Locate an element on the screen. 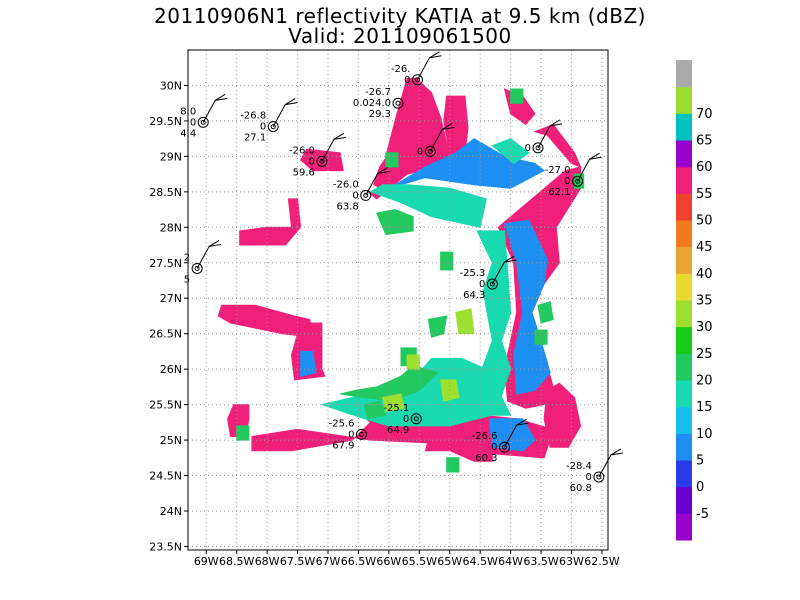  obs-value-label: 63.8 is located at coordinates (347, 206).